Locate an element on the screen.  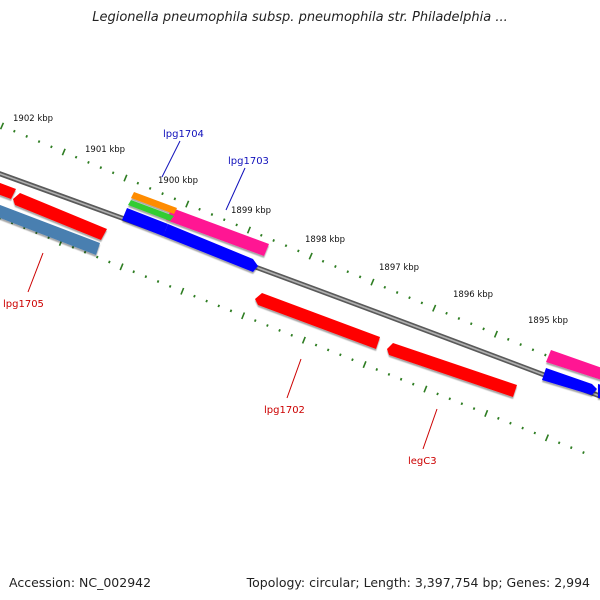
kbp-label-1897: 1897 kbp is located at coordinates (399, 268).